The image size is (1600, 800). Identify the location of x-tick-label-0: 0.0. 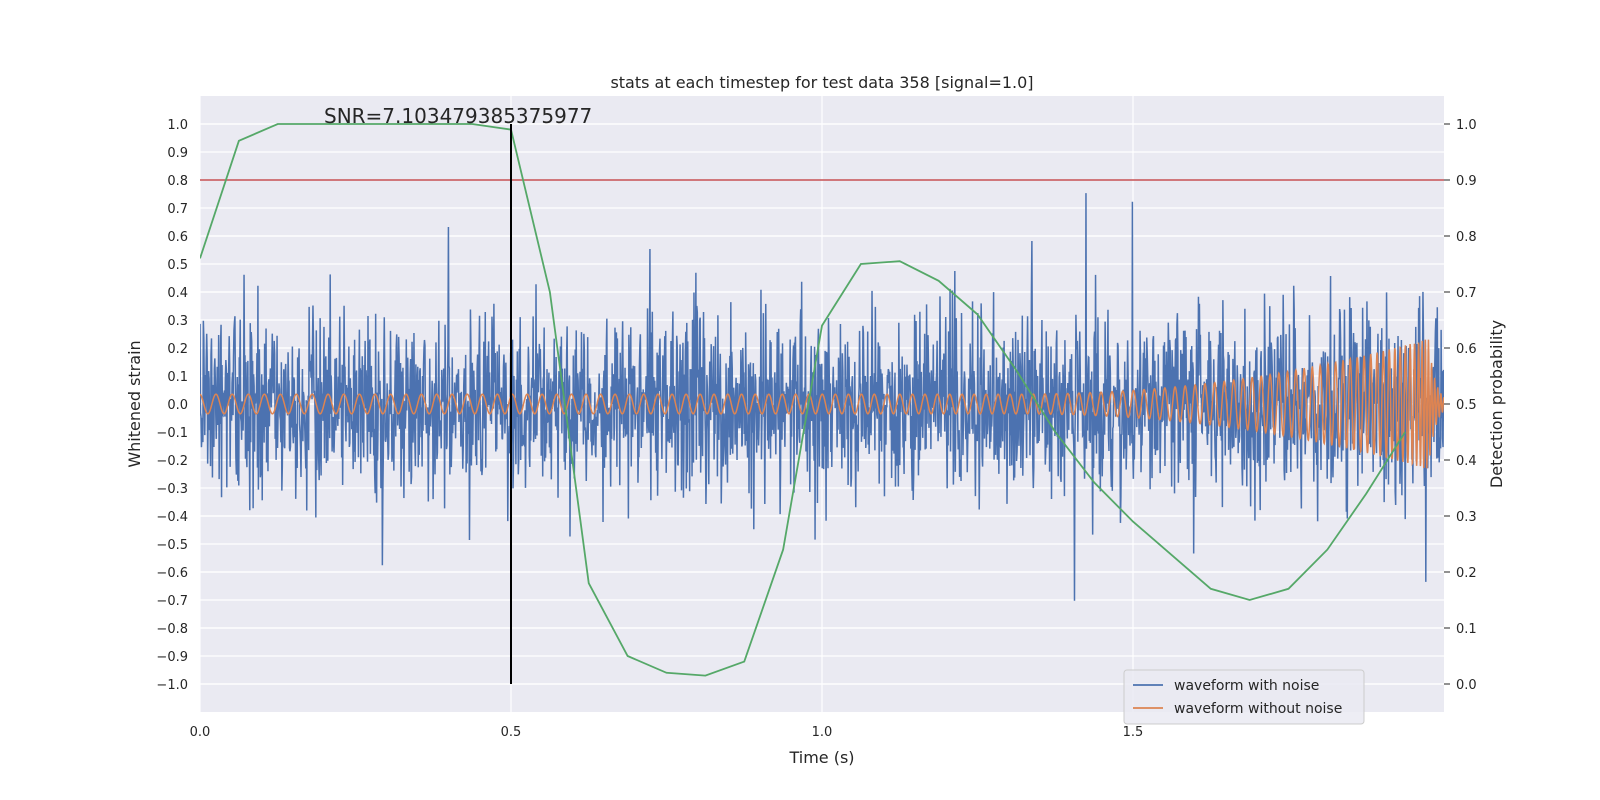
(200, 732).